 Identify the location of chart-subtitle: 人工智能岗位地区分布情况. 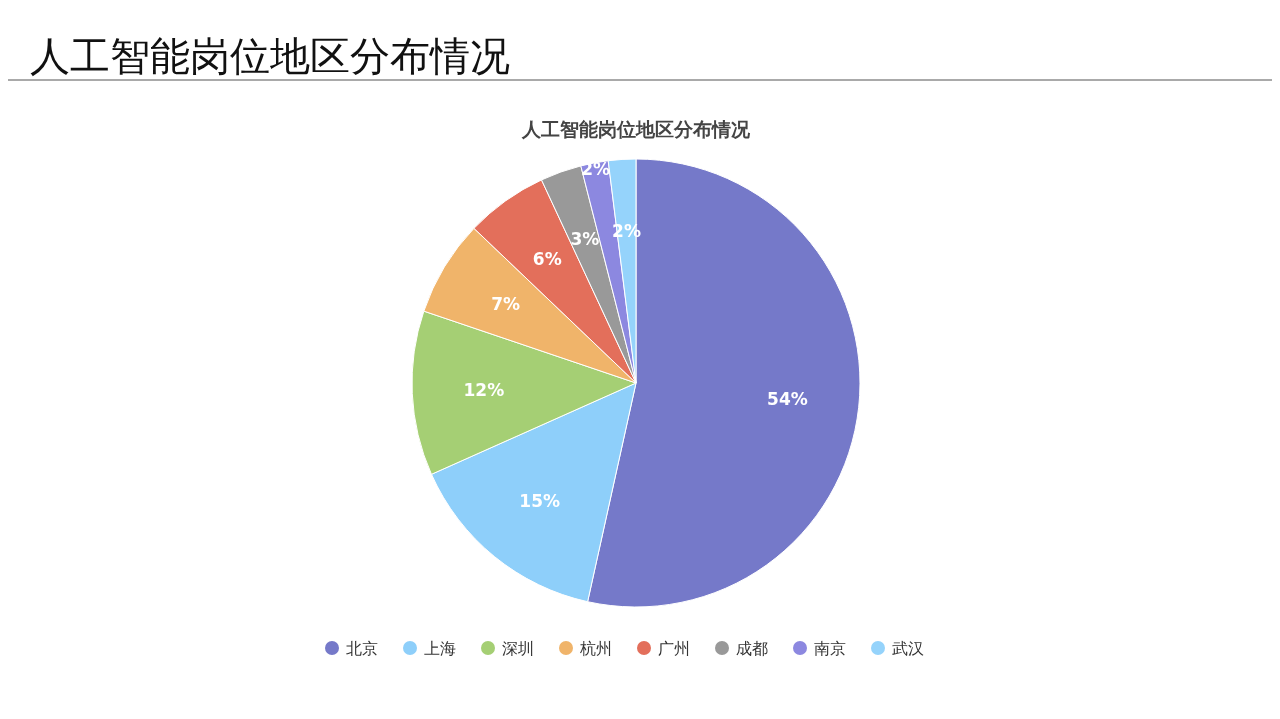
(636, 129).